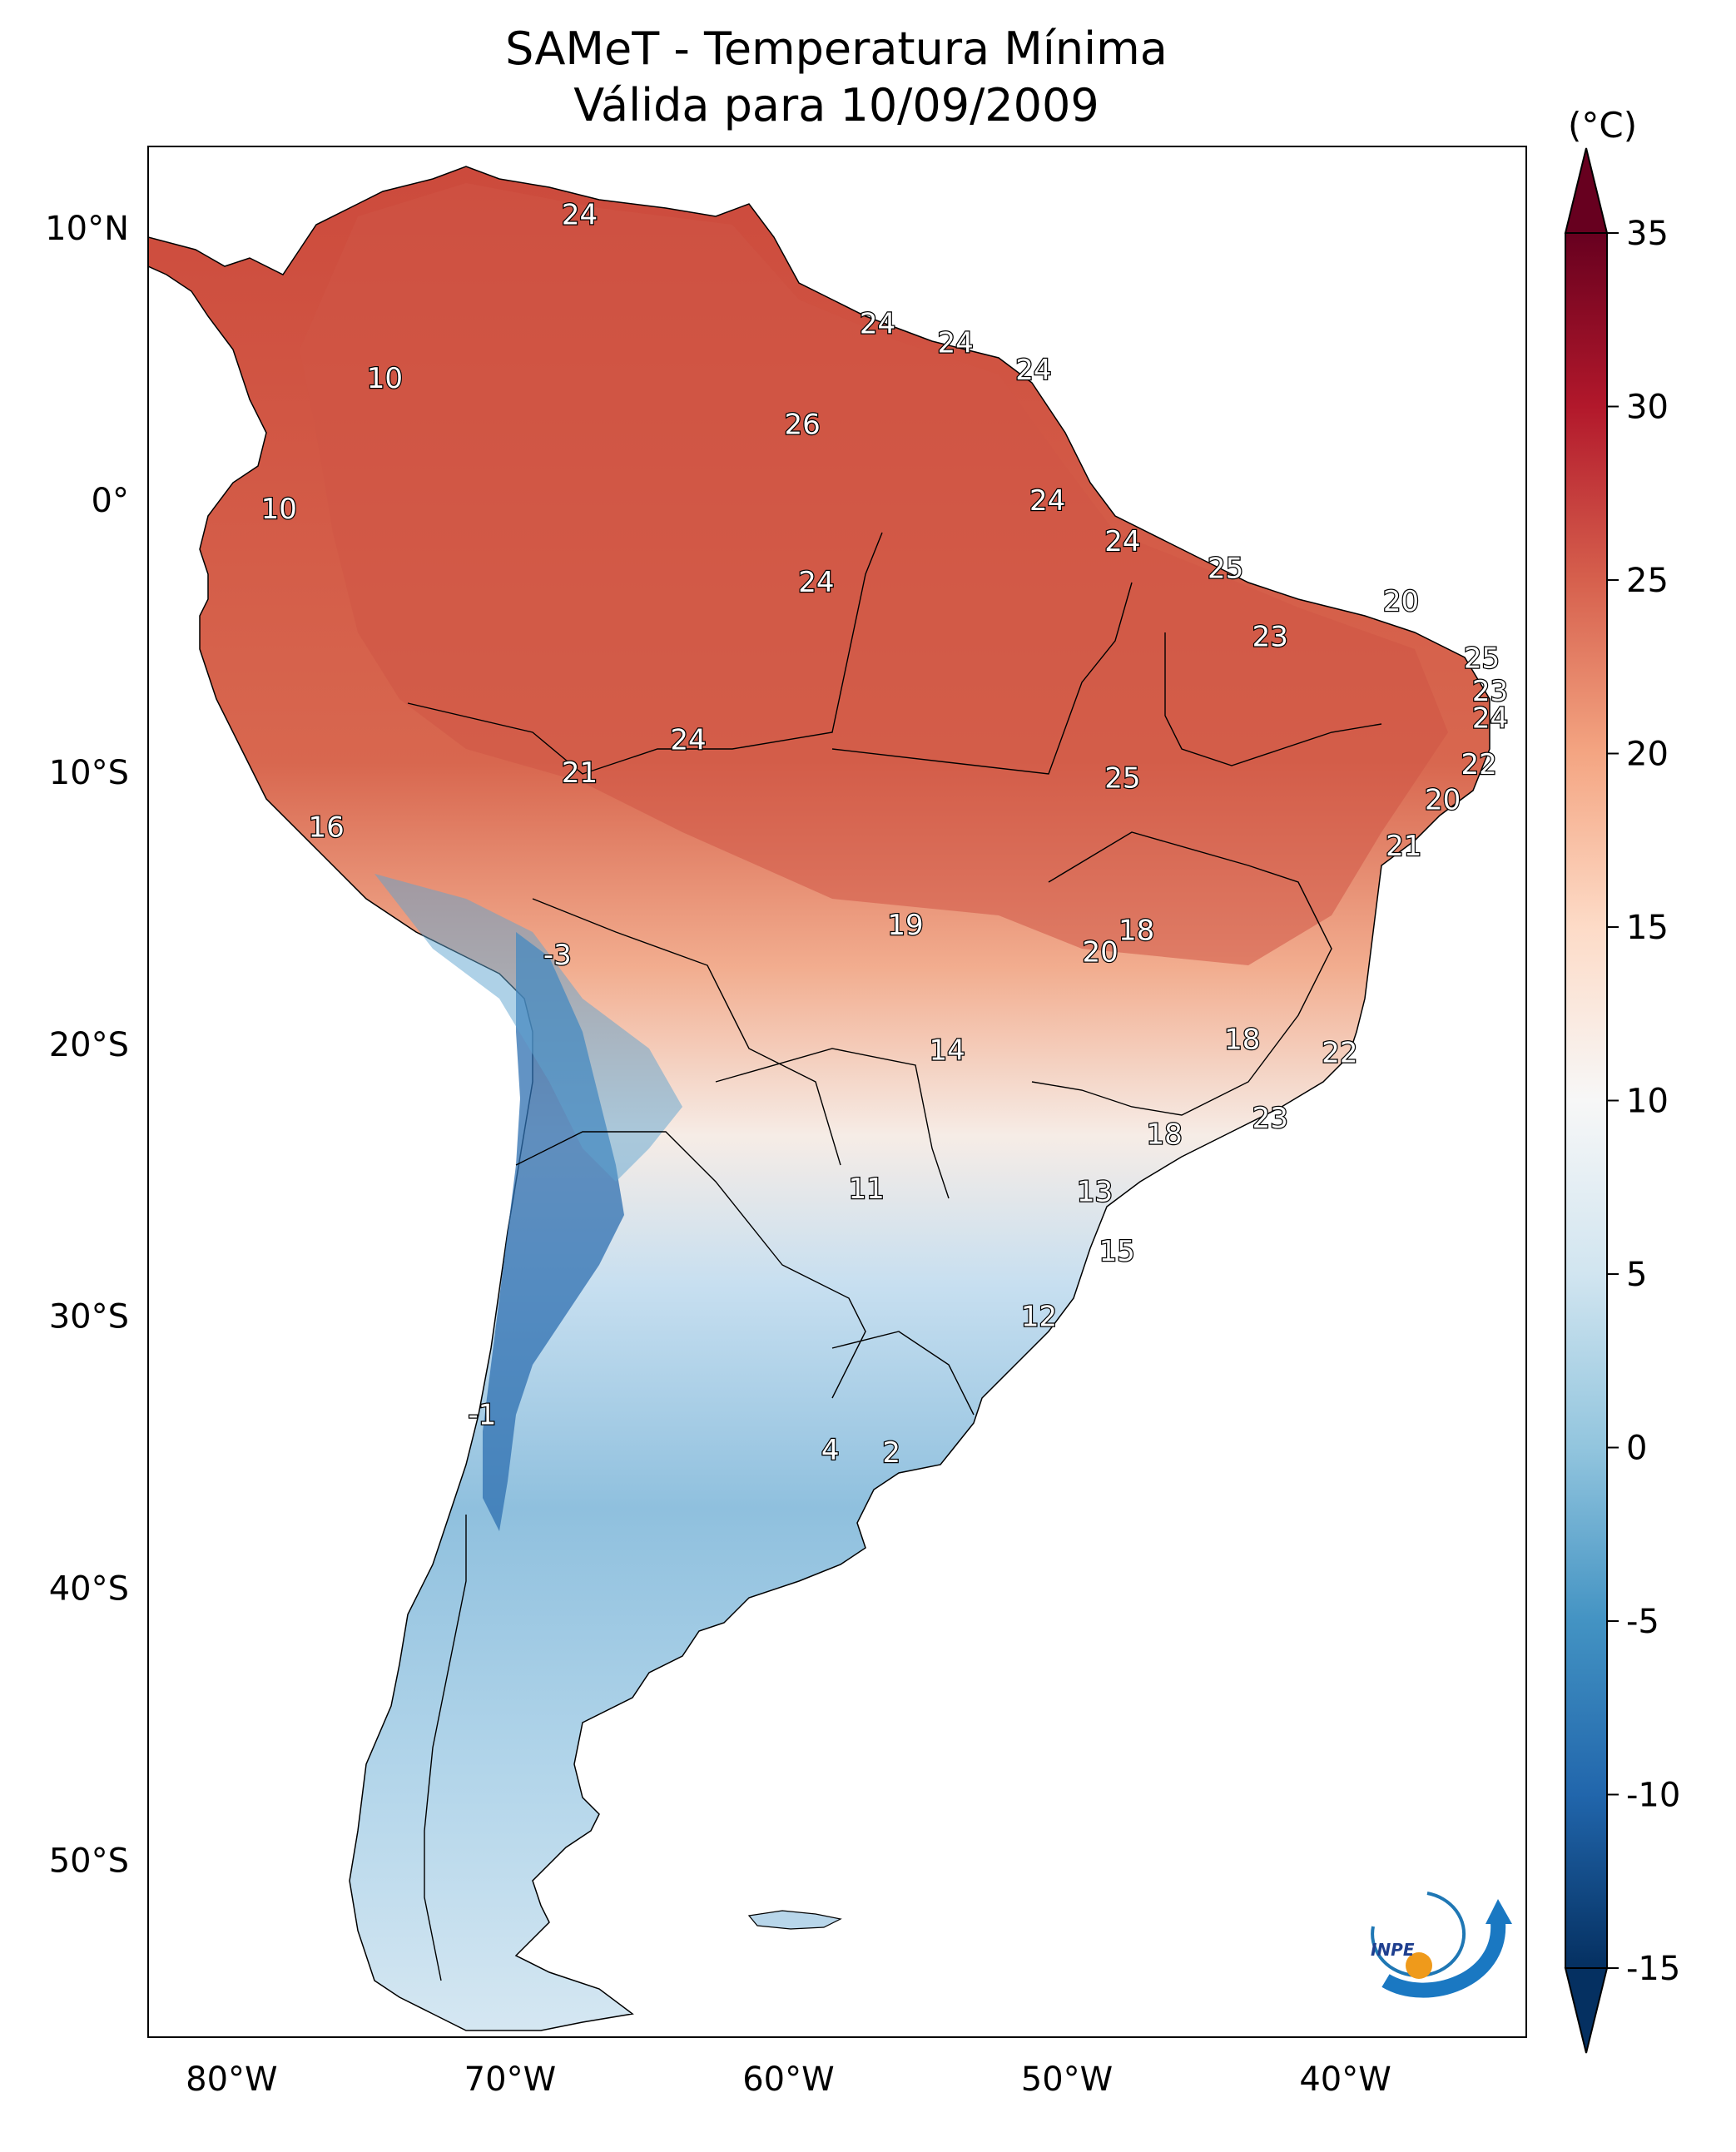 This screenshot has height=2152, width=1736. What do you see at coordinates (1586, 1100) in the screenshot?
I see `colorbar-scale` at bounding box center [1586, 1100].